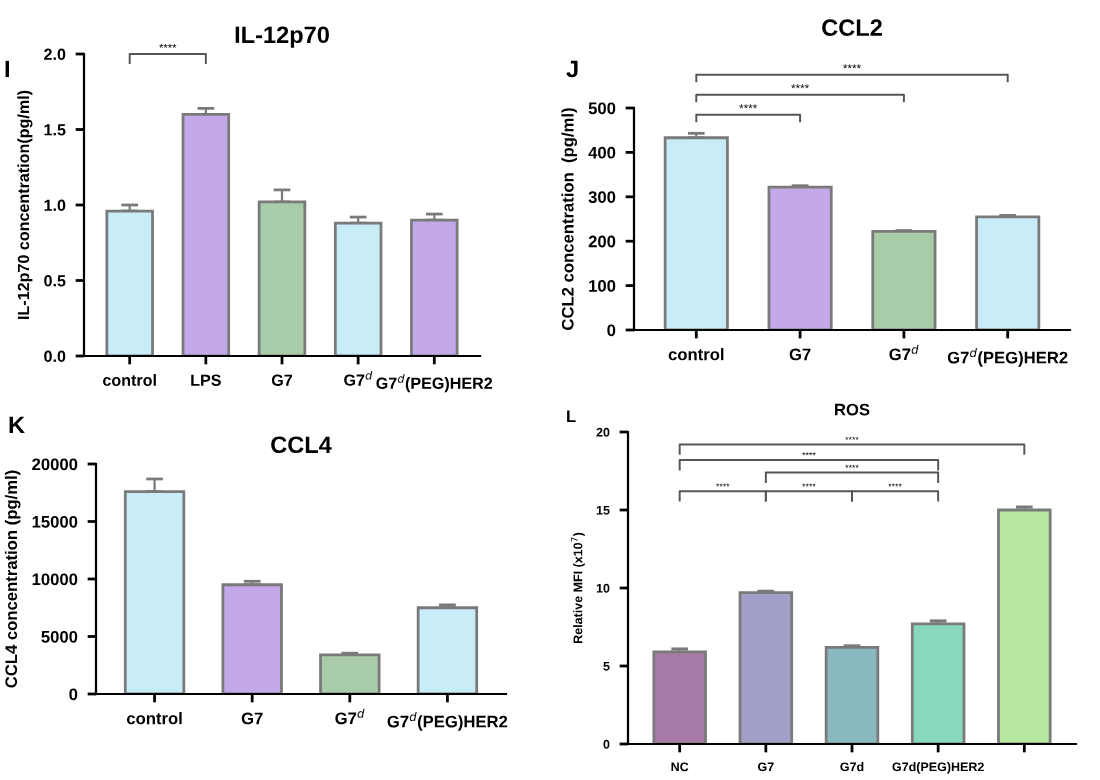 The image size is (1100, 780). Describe the element at coordinates (12, 579) in the screenshot. I see `y-axis-title: CCL4 concentration (pg/ml)` at that location.